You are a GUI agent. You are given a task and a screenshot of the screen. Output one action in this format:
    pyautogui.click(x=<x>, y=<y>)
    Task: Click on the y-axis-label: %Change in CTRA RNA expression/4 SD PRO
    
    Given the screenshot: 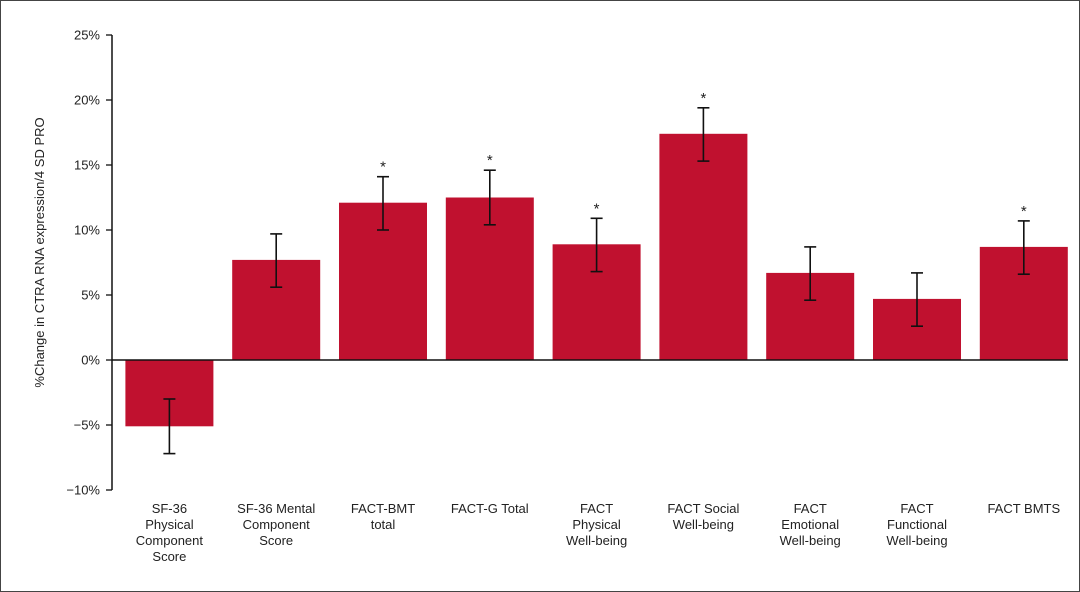 What is the action you would take?
    pyautogui.click(x=39, y=252)
    